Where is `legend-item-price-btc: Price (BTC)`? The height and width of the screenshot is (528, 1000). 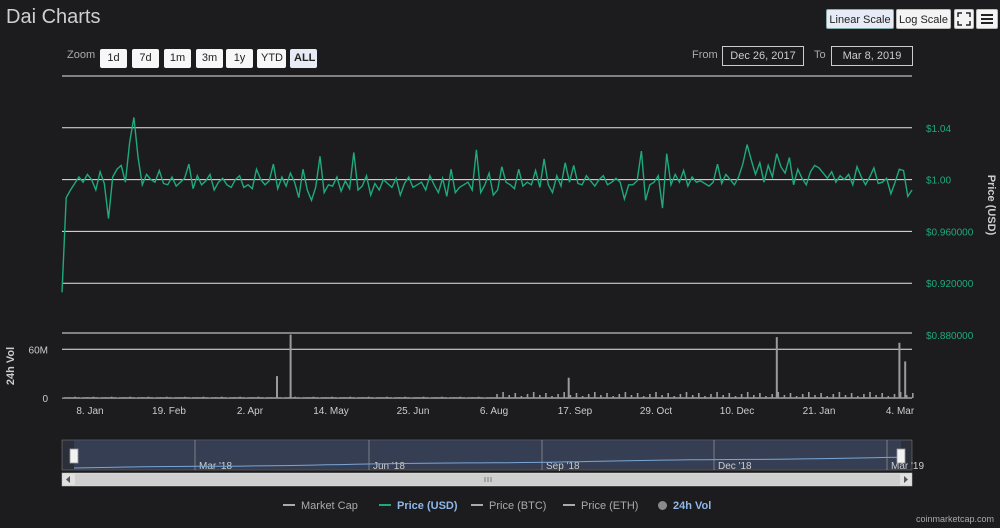 legend-item-price-btc: Price (BTC) is located at coordinates (508, 506).